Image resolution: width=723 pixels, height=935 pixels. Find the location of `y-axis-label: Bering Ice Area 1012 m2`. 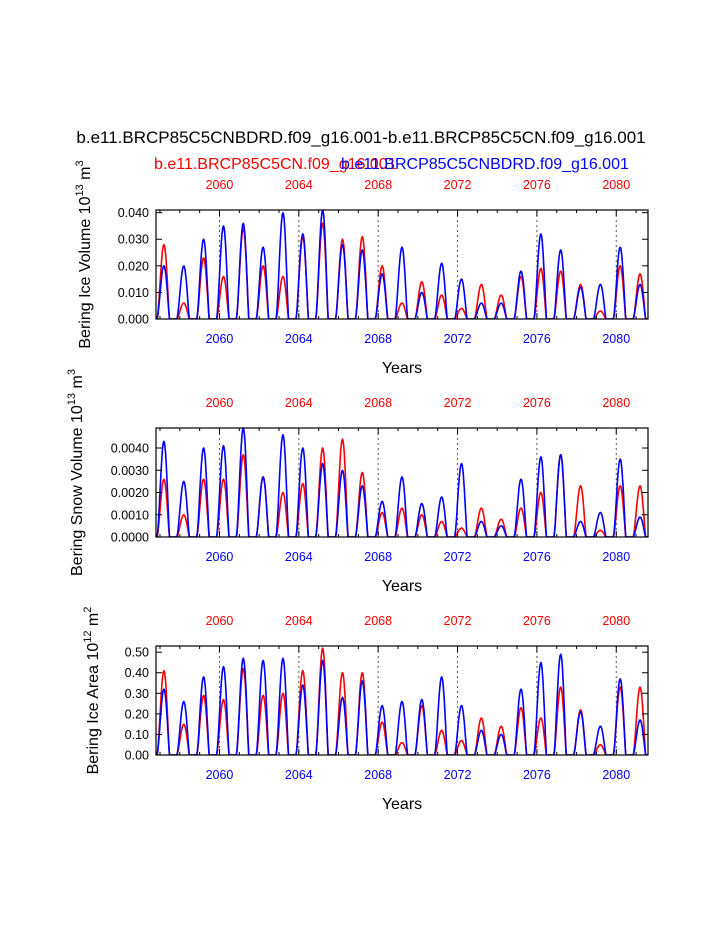

y-axis-label: Bering Ice Area 1012 m2 is located at coordinates (92, 691).